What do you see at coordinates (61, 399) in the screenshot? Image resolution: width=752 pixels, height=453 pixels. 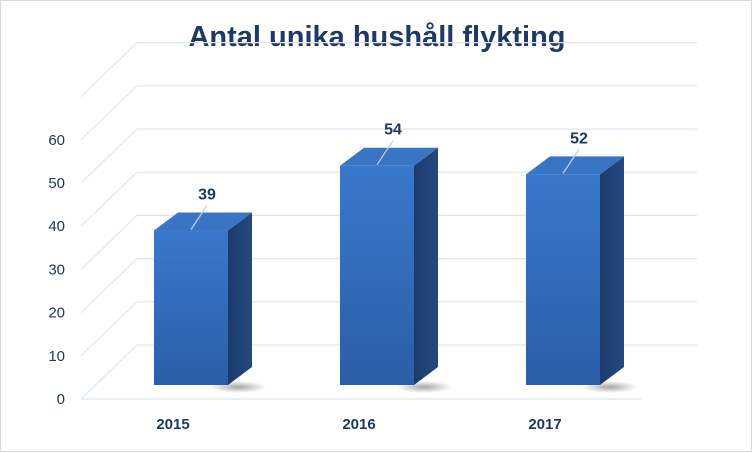 I see `y-tick-label: 0` at bounding box center [61, 399].